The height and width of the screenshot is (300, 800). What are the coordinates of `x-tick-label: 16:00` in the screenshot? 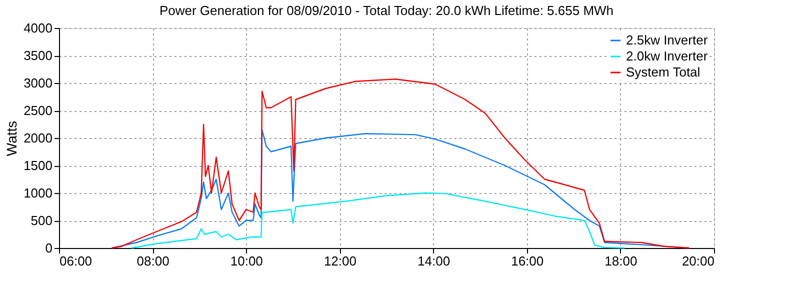 It's located at (527, 261).